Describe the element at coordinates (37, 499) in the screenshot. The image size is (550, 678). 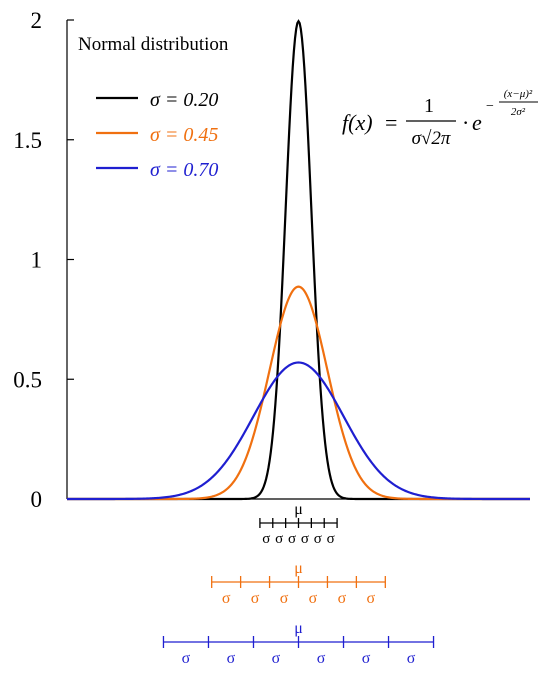
I see `y-tick-label: 0` at that location.